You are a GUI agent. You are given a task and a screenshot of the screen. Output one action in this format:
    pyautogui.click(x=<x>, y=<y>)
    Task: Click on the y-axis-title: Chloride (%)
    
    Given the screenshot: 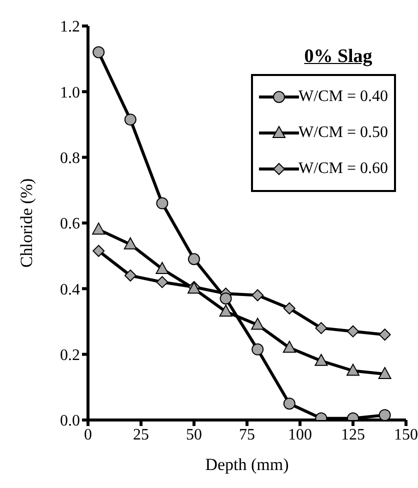 What is the action you would take?
    pyautogui.click(x=26, y=223)
    